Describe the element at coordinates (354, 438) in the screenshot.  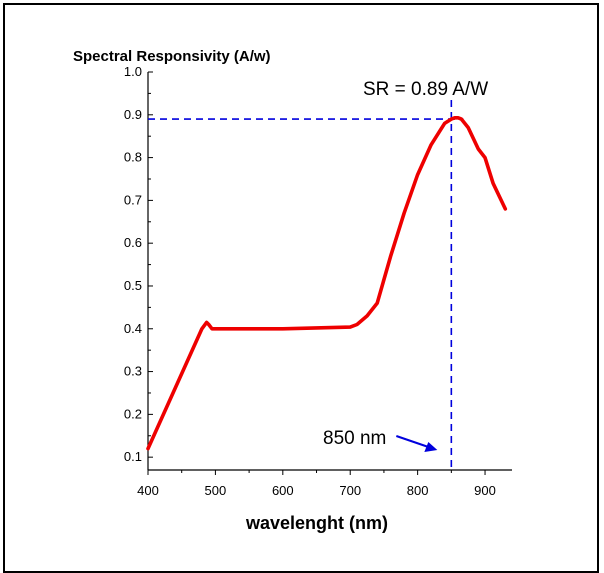
I see `wavelength-annotation: 850 nm` at that location.